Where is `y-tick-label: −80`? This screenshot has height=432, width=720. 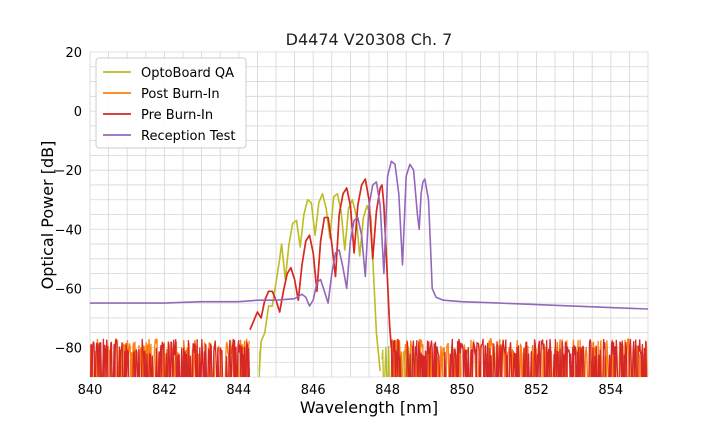
y-tick-label: −80 is located at coordinates (68, 348).